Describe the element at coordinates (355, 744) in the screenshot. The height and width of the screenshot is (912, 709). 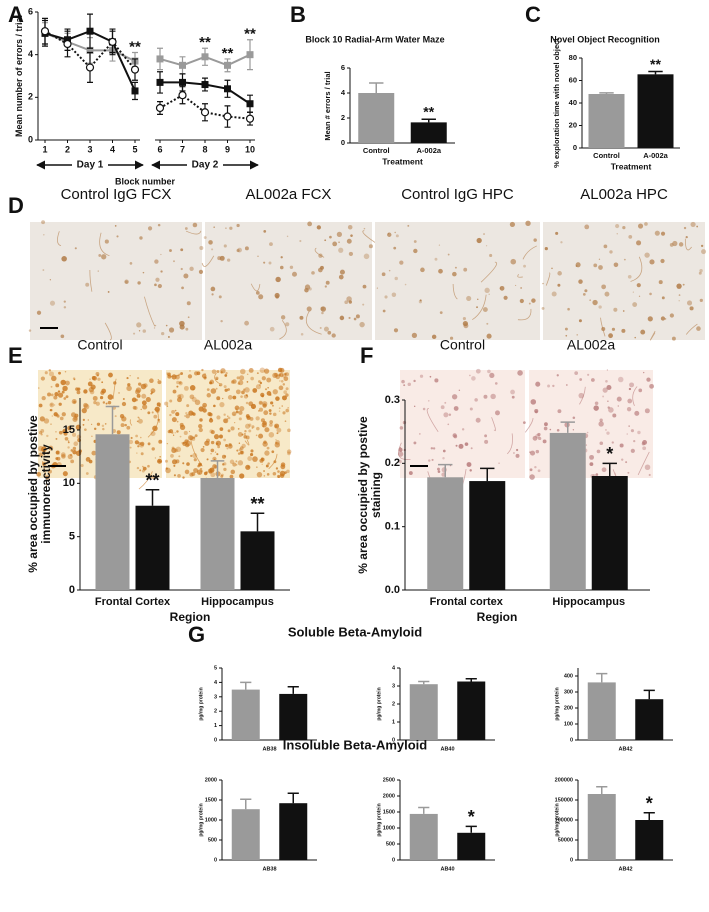
I see `group-title: Insoluble Beta-Amyloid` at that location.